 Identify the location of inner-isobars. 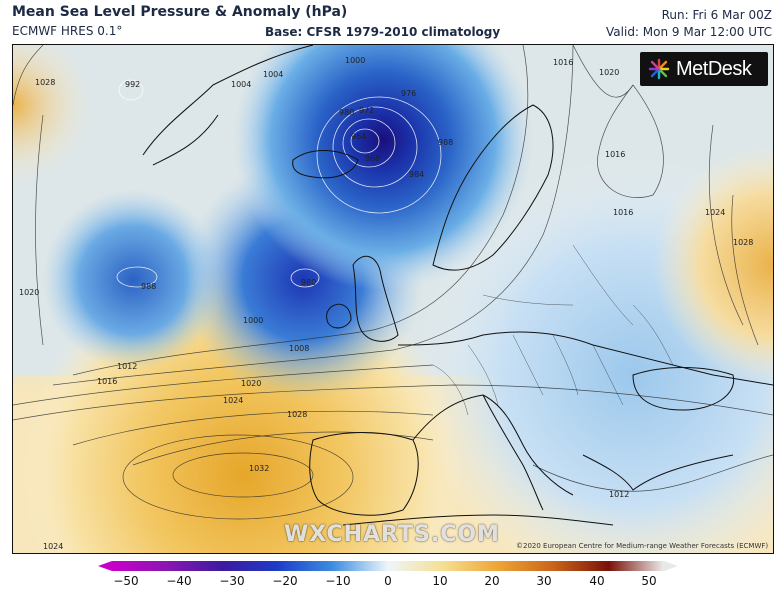
(279, 183).